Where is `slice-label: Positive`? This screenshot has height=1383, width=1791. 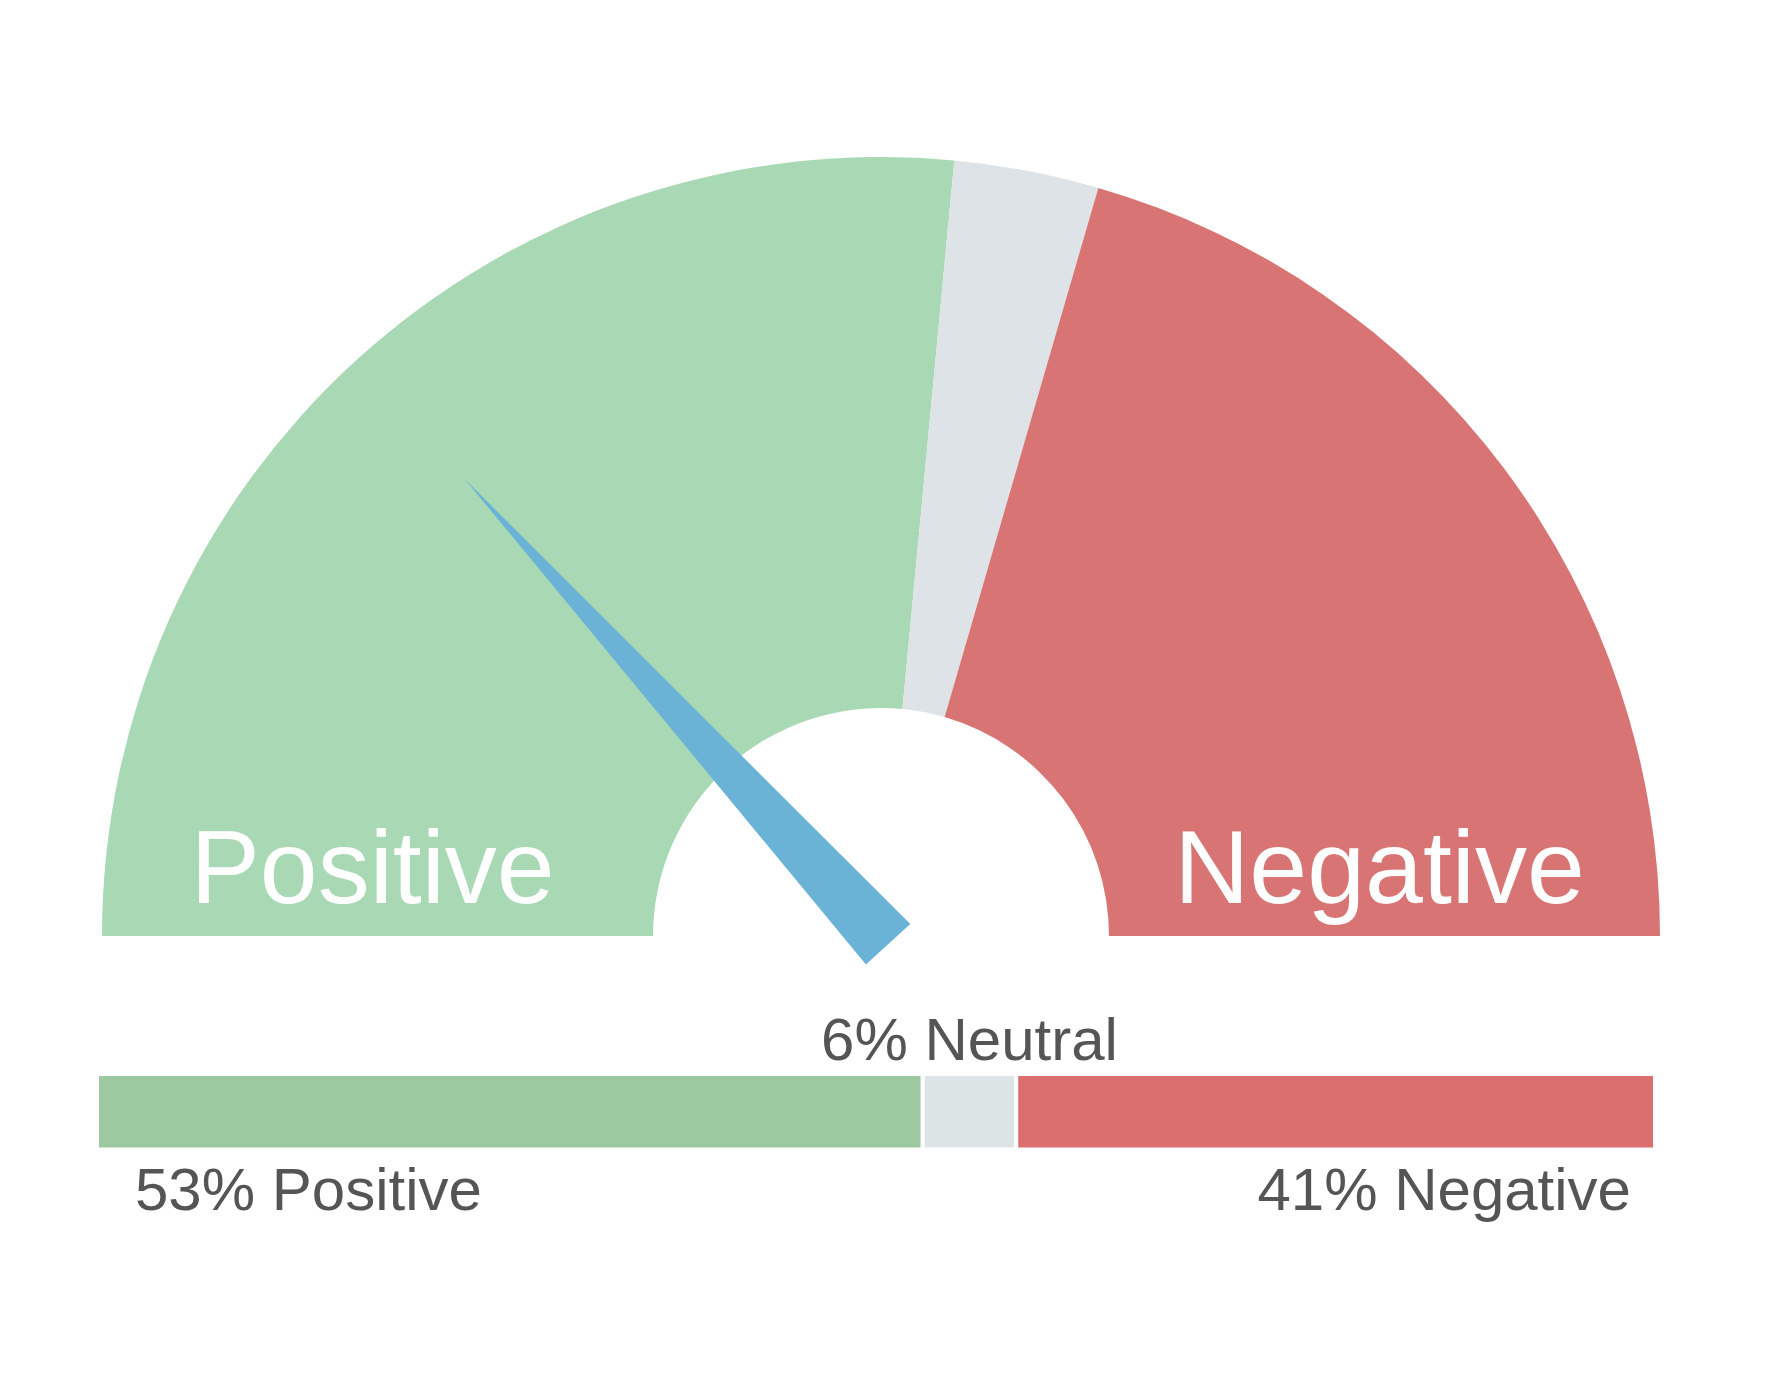 slice-label: Positive is located at coordinates (372, 867).